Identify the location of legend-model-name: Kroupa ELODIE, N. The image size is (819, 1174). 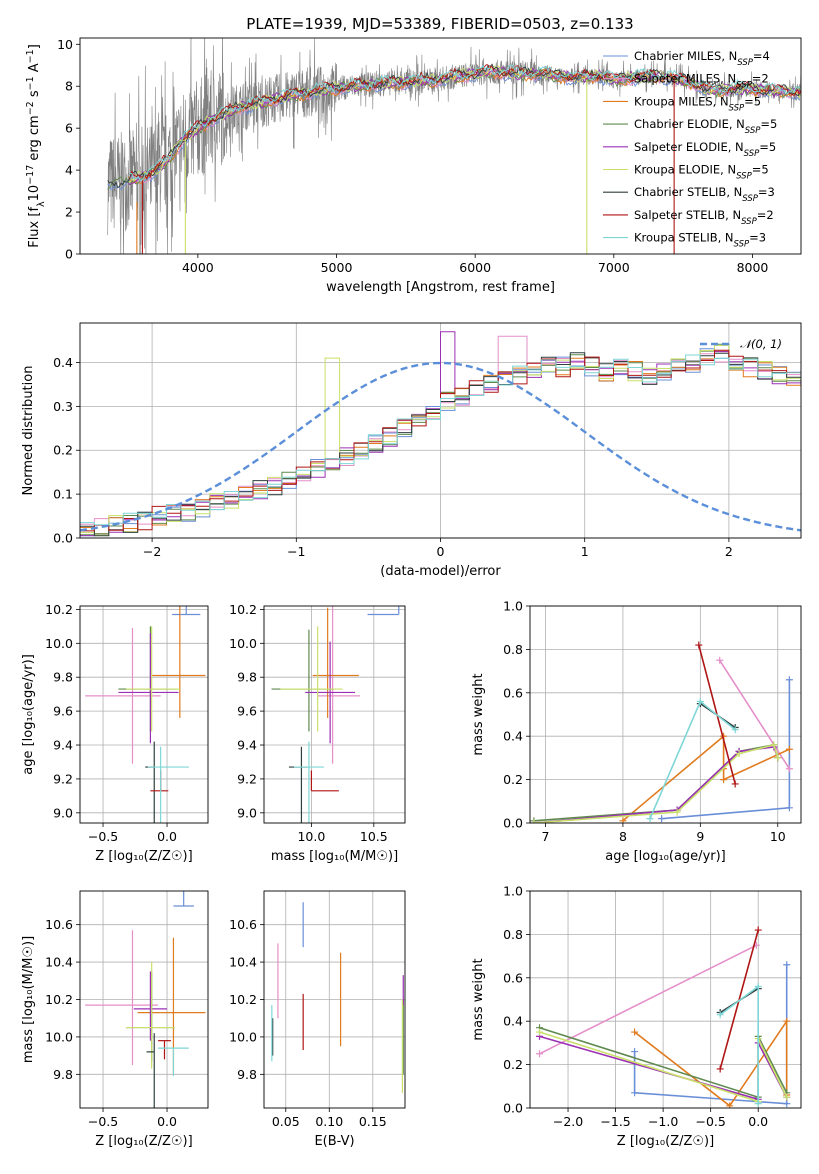
(685, 170).